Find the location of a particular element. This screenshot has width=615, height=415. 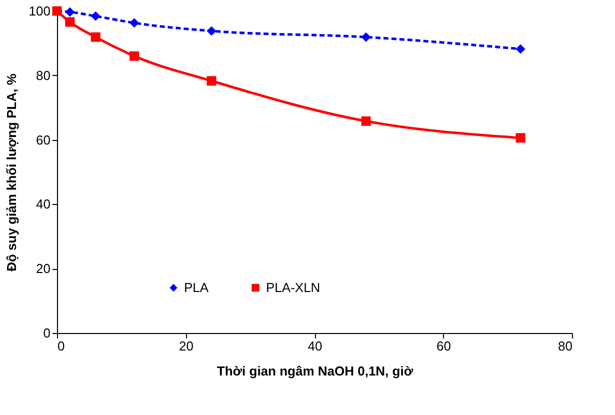

x-tick-label: 0 is located at coordinates (61, 346).